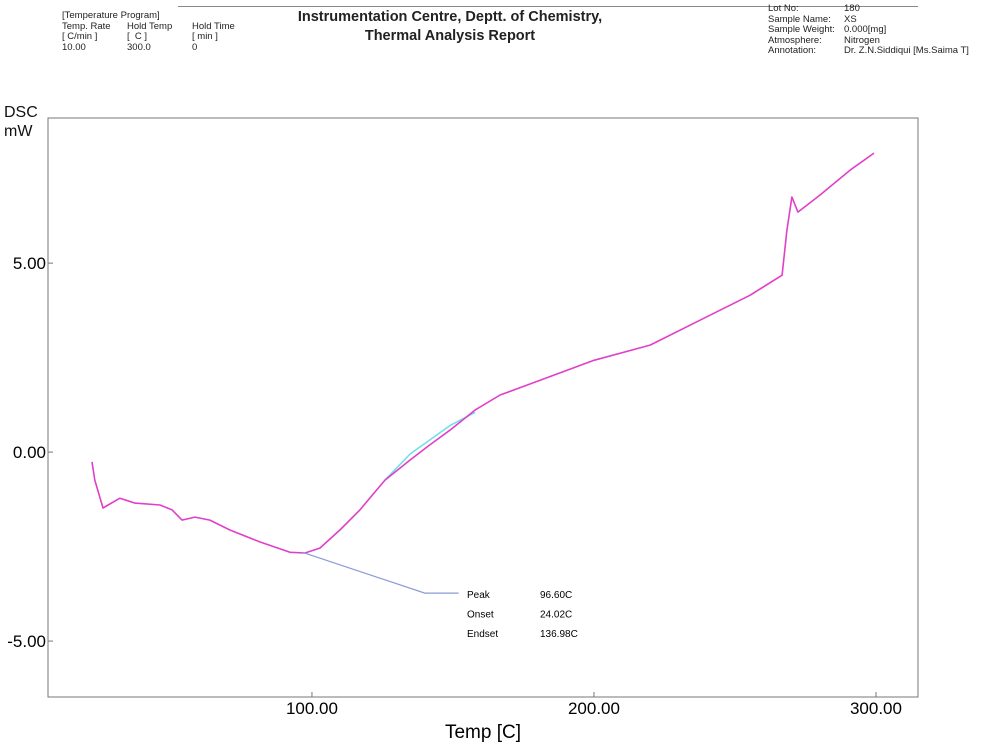 The width and height of the screenshot is (1000, 744). I want to click on meta-row: Annotation: Dr. Z.N.Siddiqui [Ms.Saima T], so click(868, 51).